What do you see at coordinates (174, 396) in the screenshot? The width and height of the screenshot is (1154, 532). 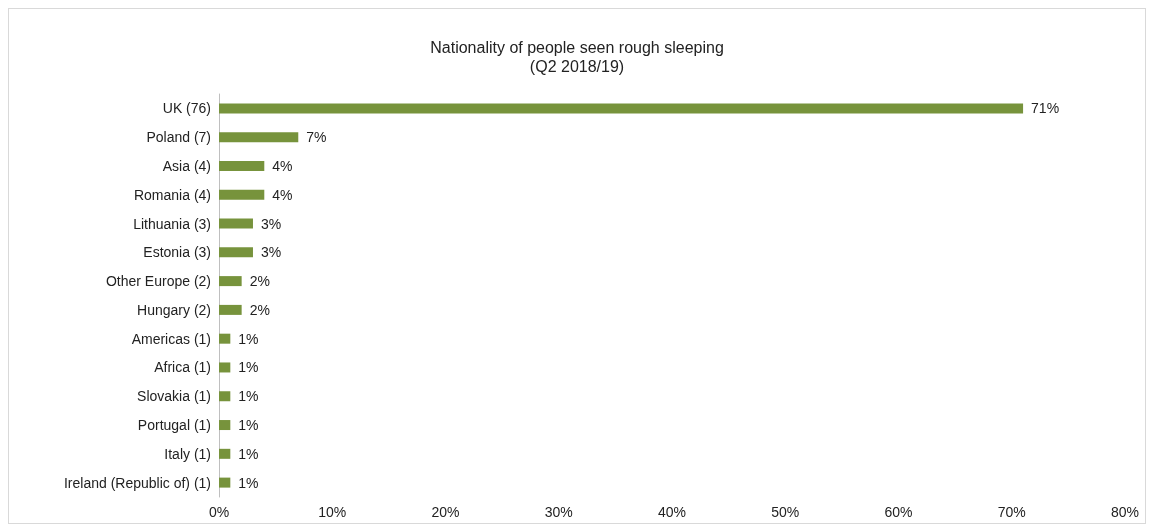 I see `y-tick-label: Slovakia (1)` at bounding box center [174, 396].